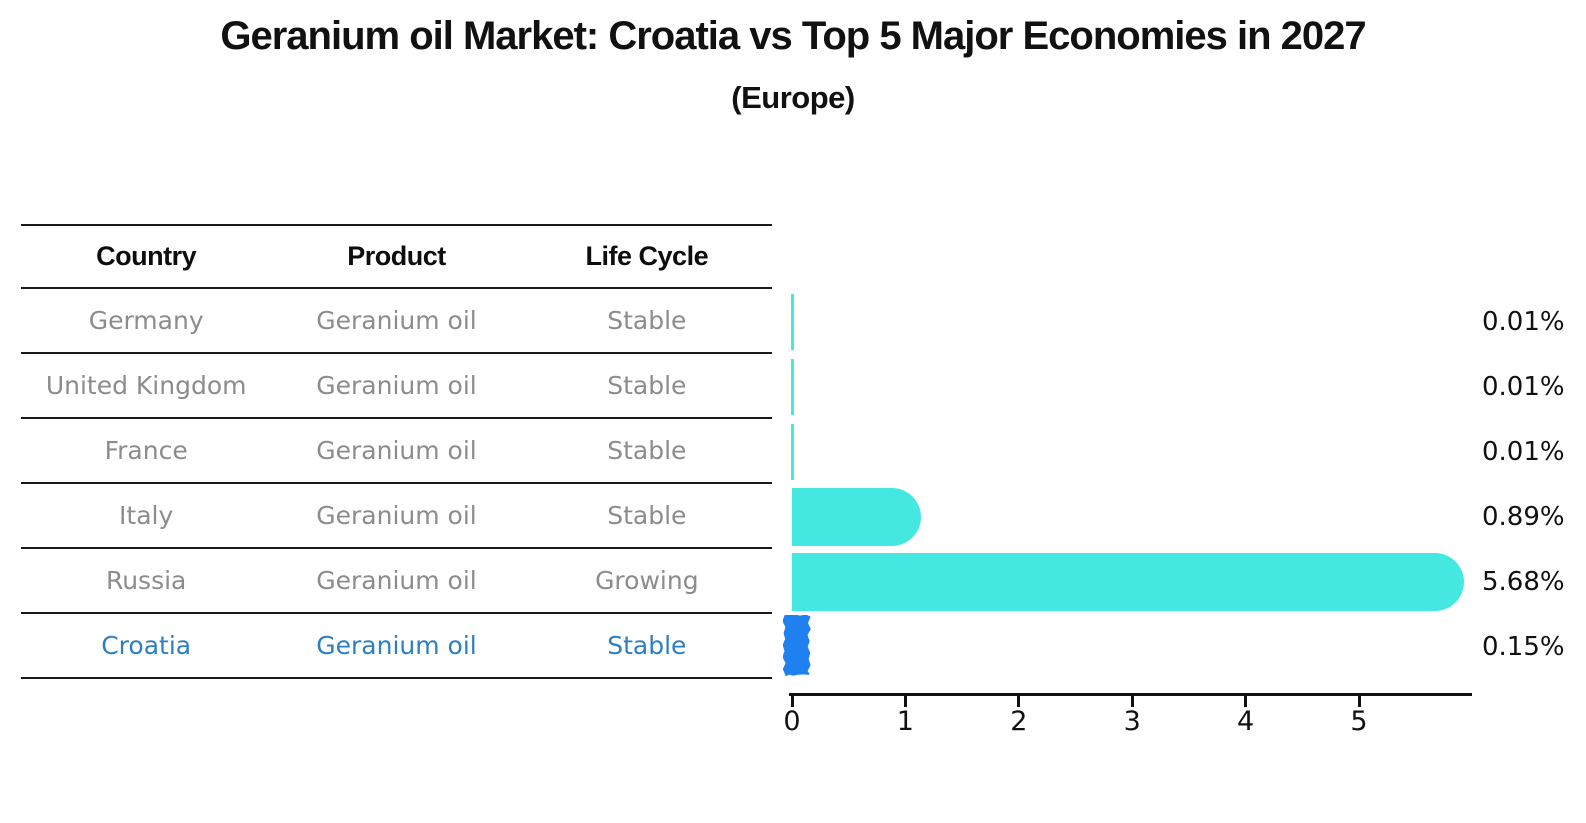  Describe the element at coordinates (1523, 581) in the screenshot. I see `value-label: 5.68%` at that location.